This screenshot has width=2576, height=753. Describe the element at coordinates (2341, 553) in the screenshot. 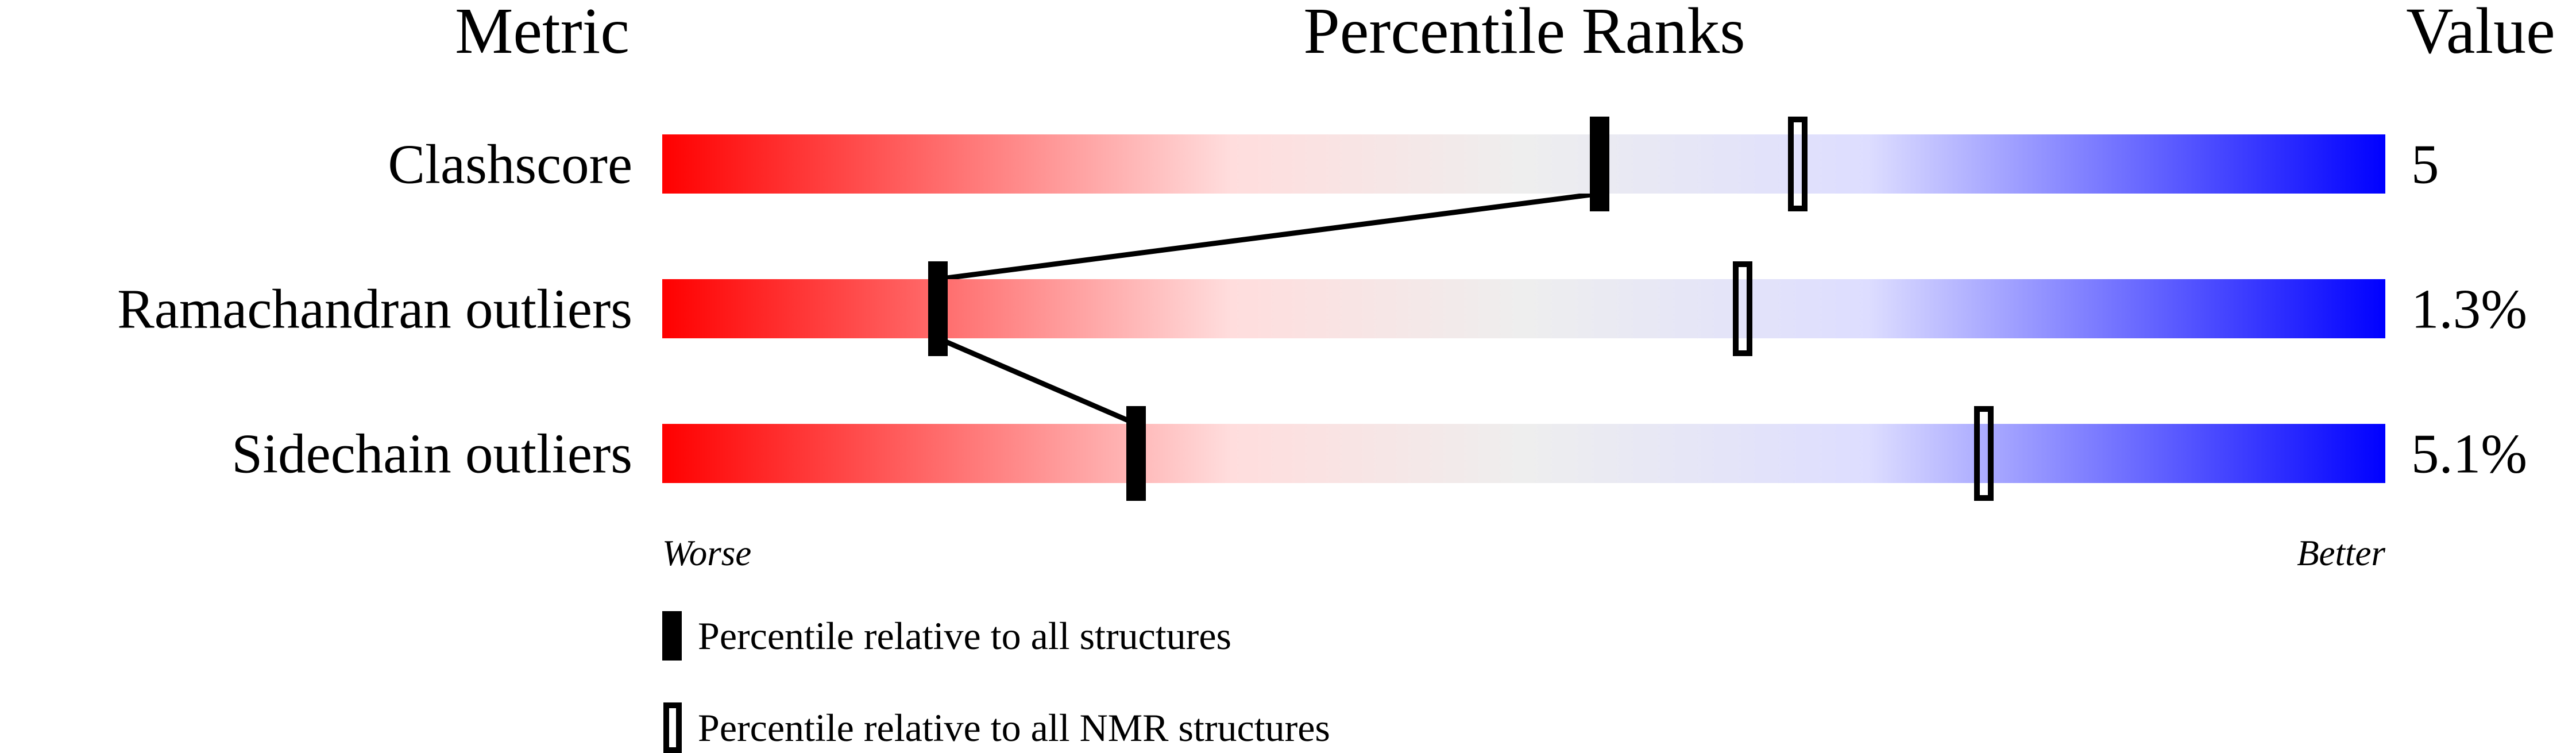

I see `axis-label-better: Better` at that location.